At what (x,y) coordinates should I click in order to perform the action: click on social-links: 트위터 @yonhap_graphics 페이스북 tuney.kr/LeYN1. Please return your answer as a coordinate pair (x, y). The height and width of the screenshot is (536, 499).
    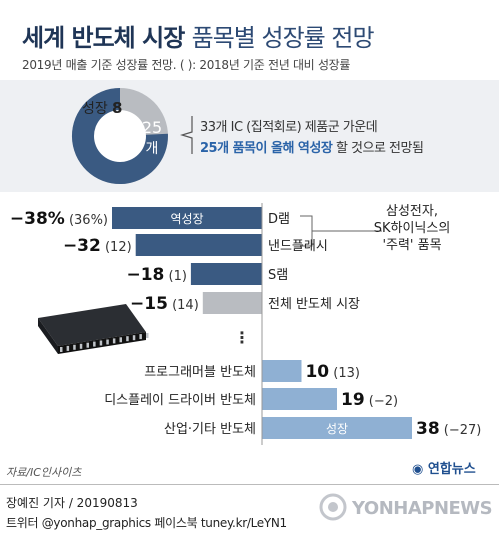
    Looking at the image, I should click on (146, 523).